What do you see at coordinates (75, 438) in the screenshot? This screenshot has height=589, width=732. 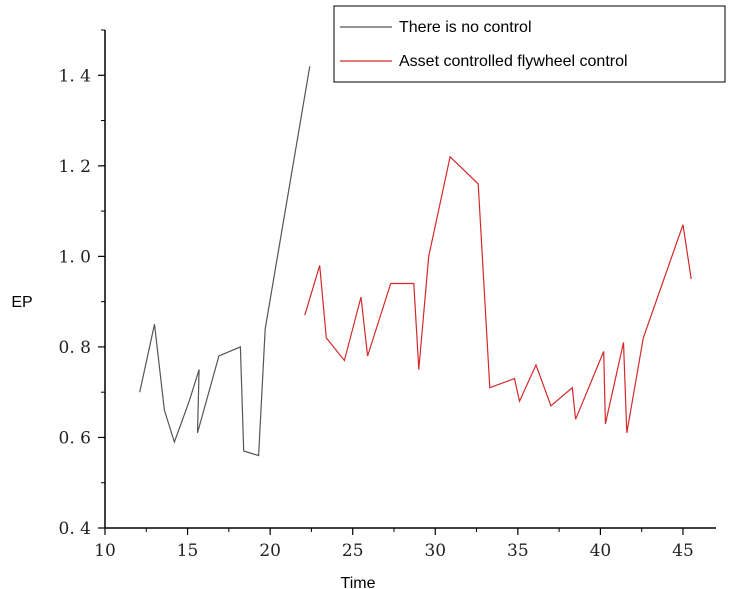 I see `y-tick-label: 0. 6` at bounding box center [75, 438].